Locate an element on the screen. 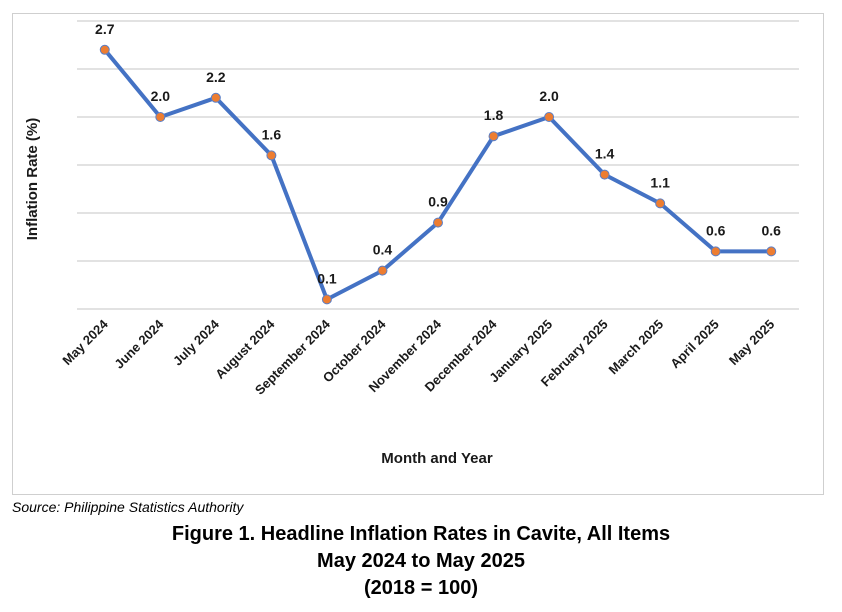 This screenshot has height=612, width=842. data-label: 0.1 is located at coordinates (327, 278).